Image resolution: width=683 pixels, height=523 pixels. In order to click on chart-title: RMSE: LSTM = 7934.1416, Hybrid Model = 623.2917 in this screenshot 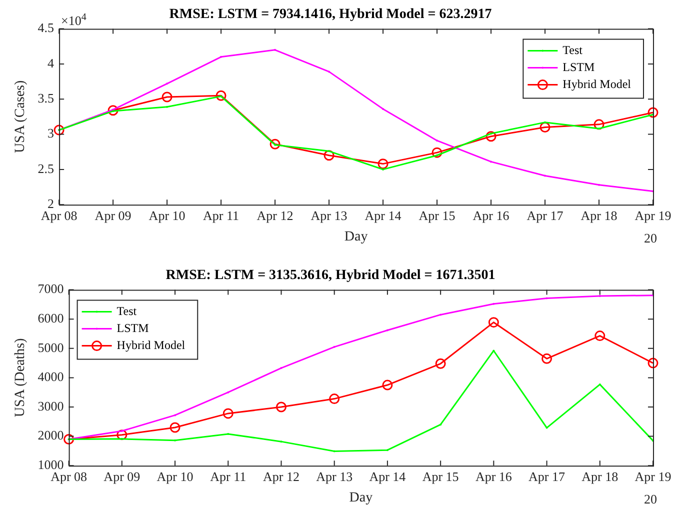, I will do `click(330, 14)`.